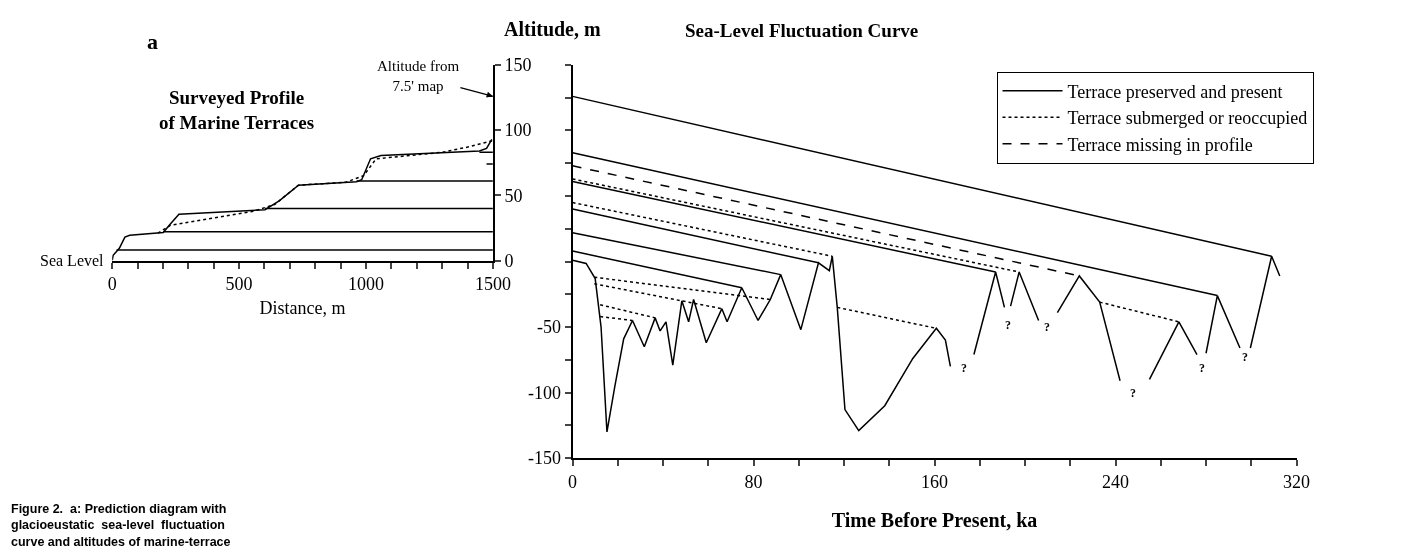 The image size is (1406, 550). I want to click on y-tick-label: 50, so click(513, 195).